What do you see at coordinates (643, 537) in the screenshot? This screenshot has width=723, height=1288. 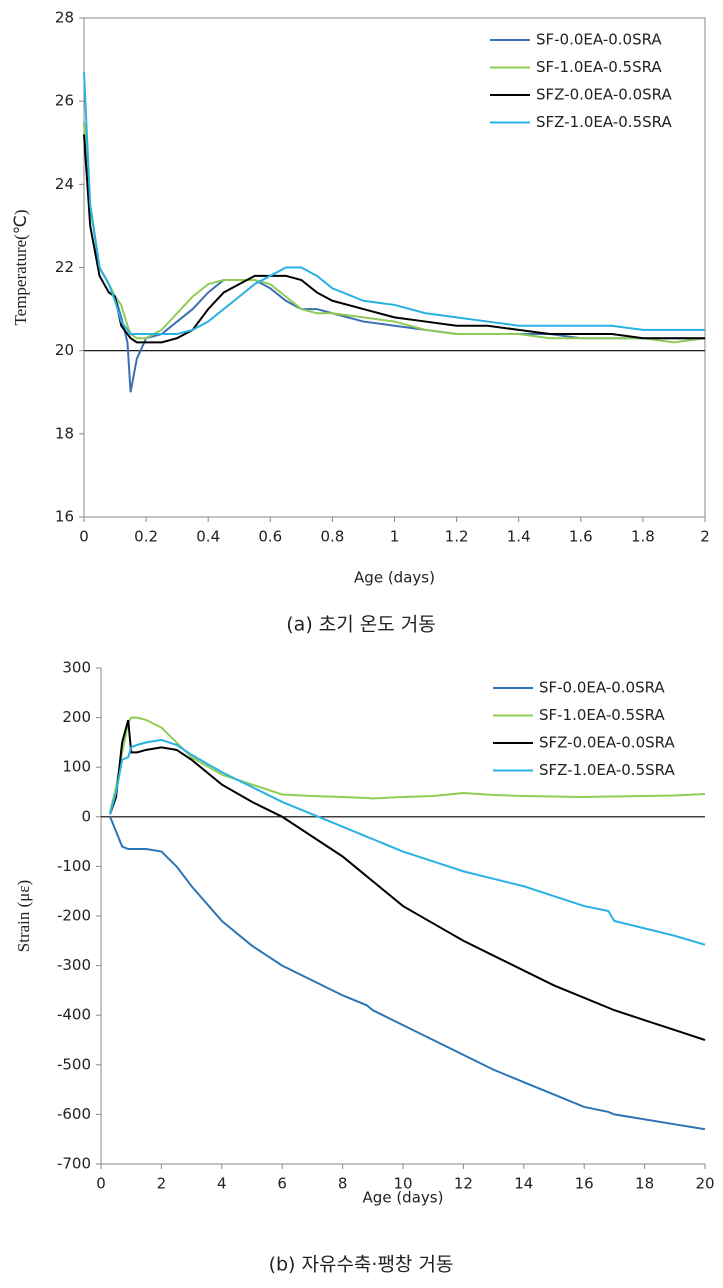 I see `x-tick-label: 1.8` at bounding box center [643, 537].